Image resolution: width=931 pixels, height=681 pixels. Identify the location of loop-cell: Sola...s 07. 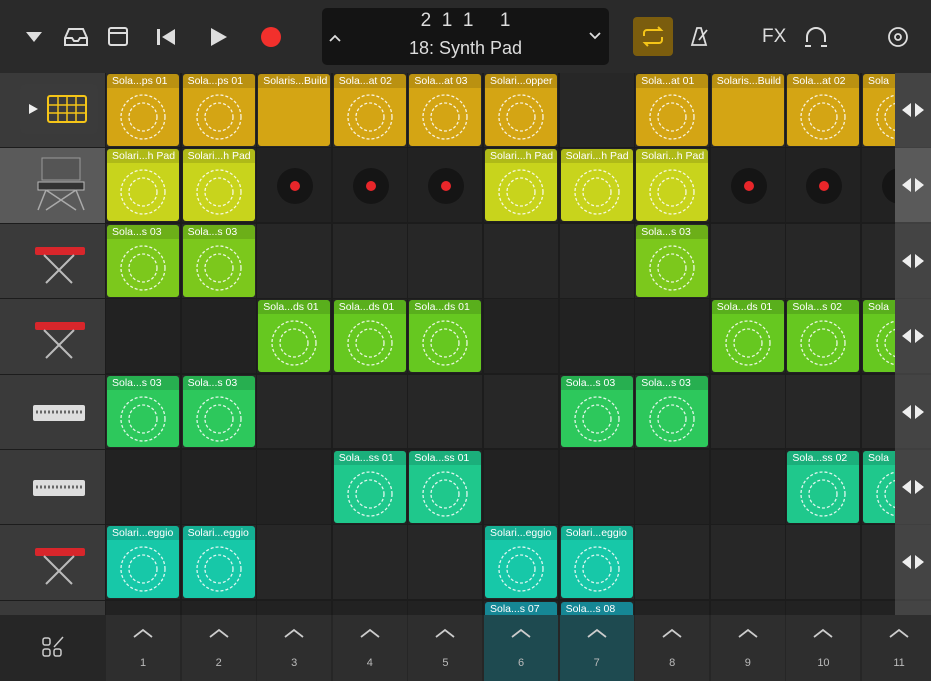
(521, 608).